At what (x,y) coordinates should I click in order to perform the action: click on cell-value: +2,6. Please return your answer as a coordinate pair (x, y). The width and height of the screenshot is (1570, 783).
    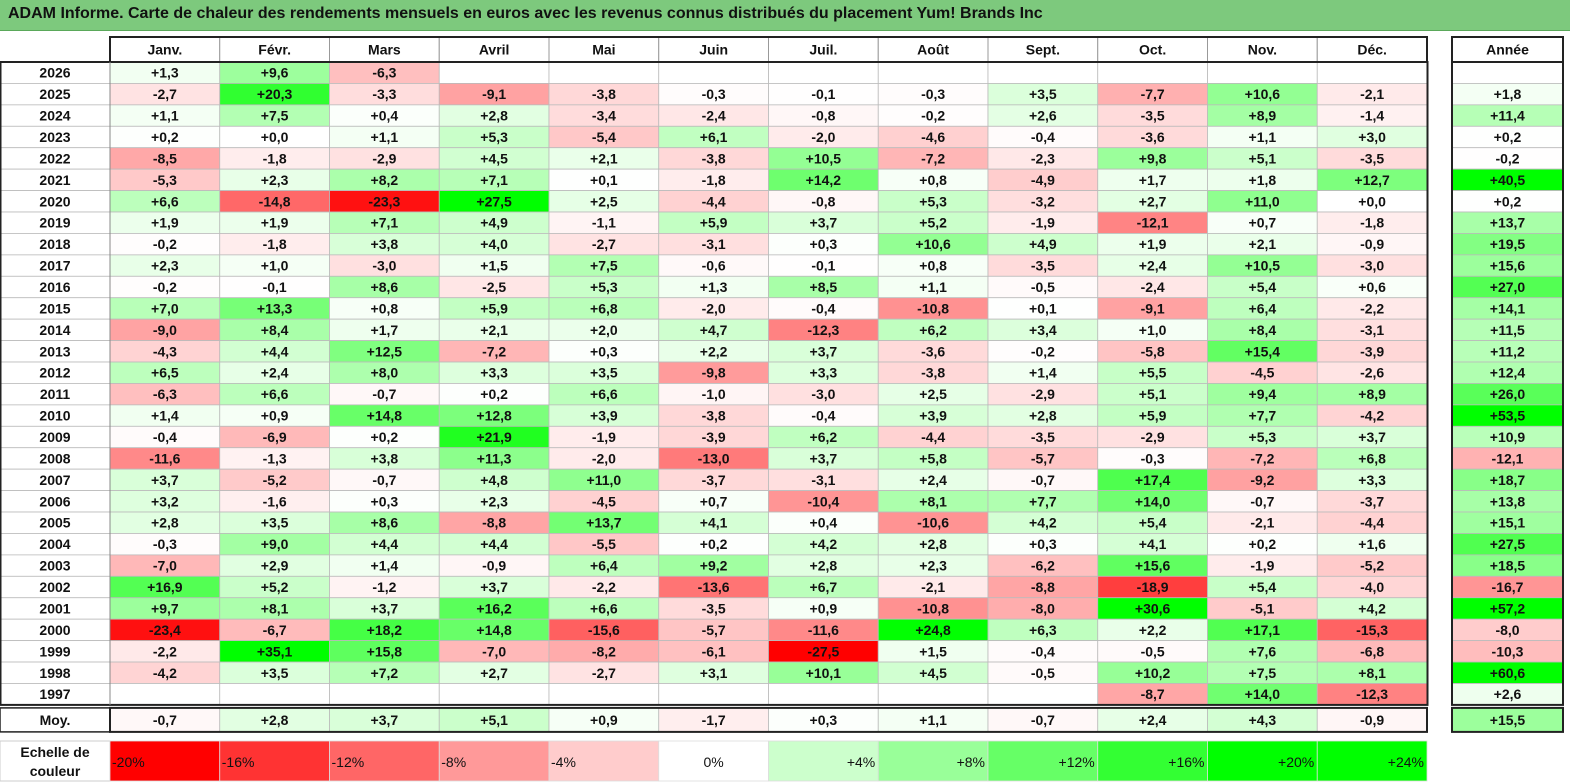
    Looking at the image, I should click on (1043, 116).